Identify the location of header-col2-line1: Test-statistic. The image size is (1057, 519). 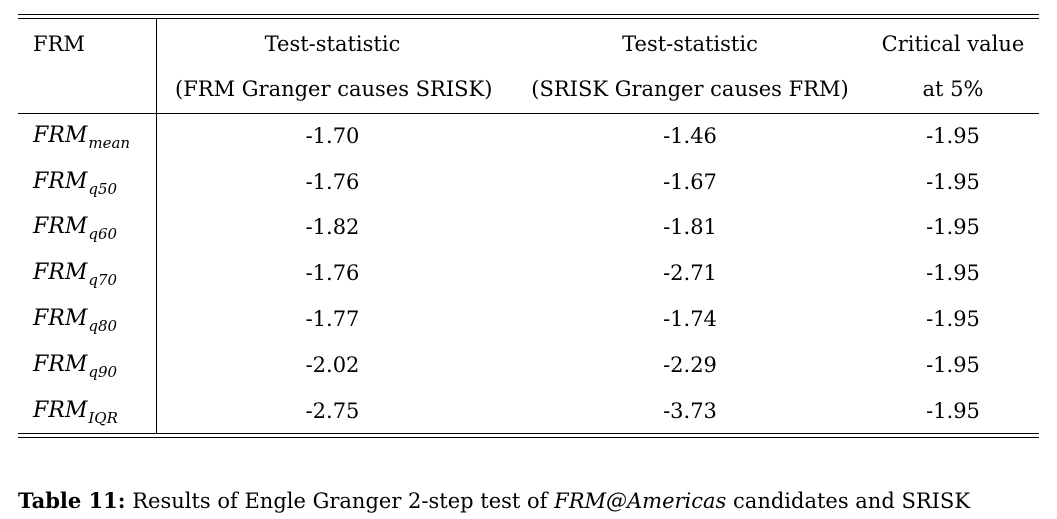
(690, 44).